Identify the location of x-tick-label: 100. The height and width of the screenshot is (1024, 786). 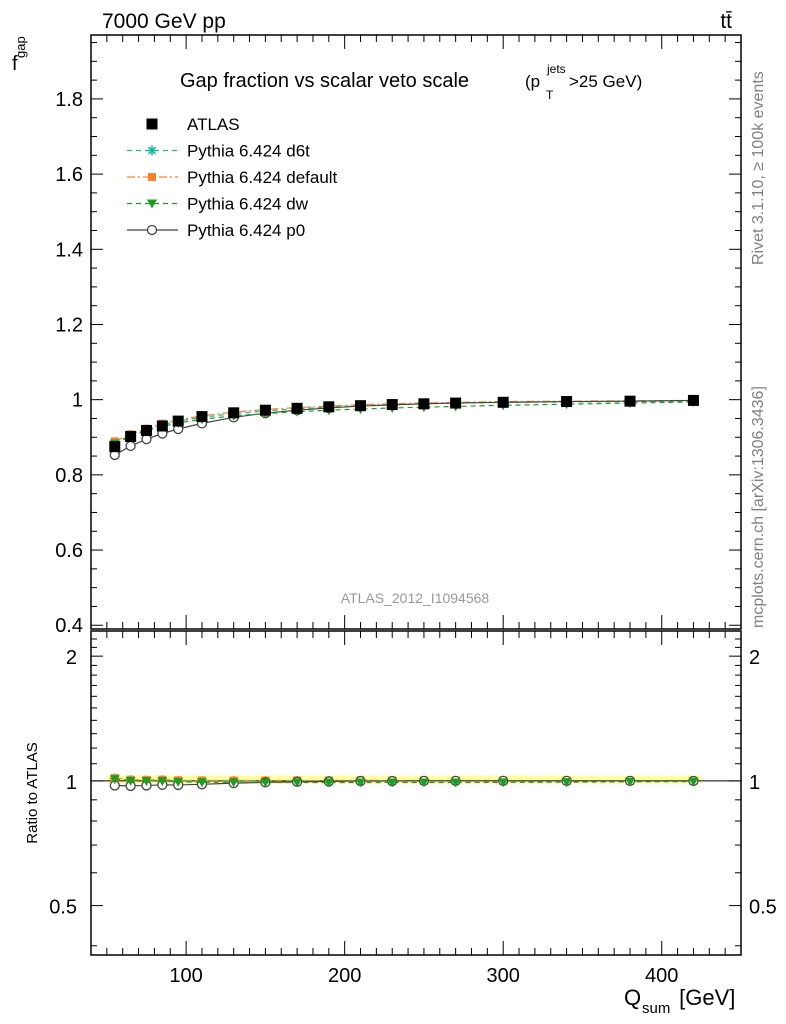
(185, 976).